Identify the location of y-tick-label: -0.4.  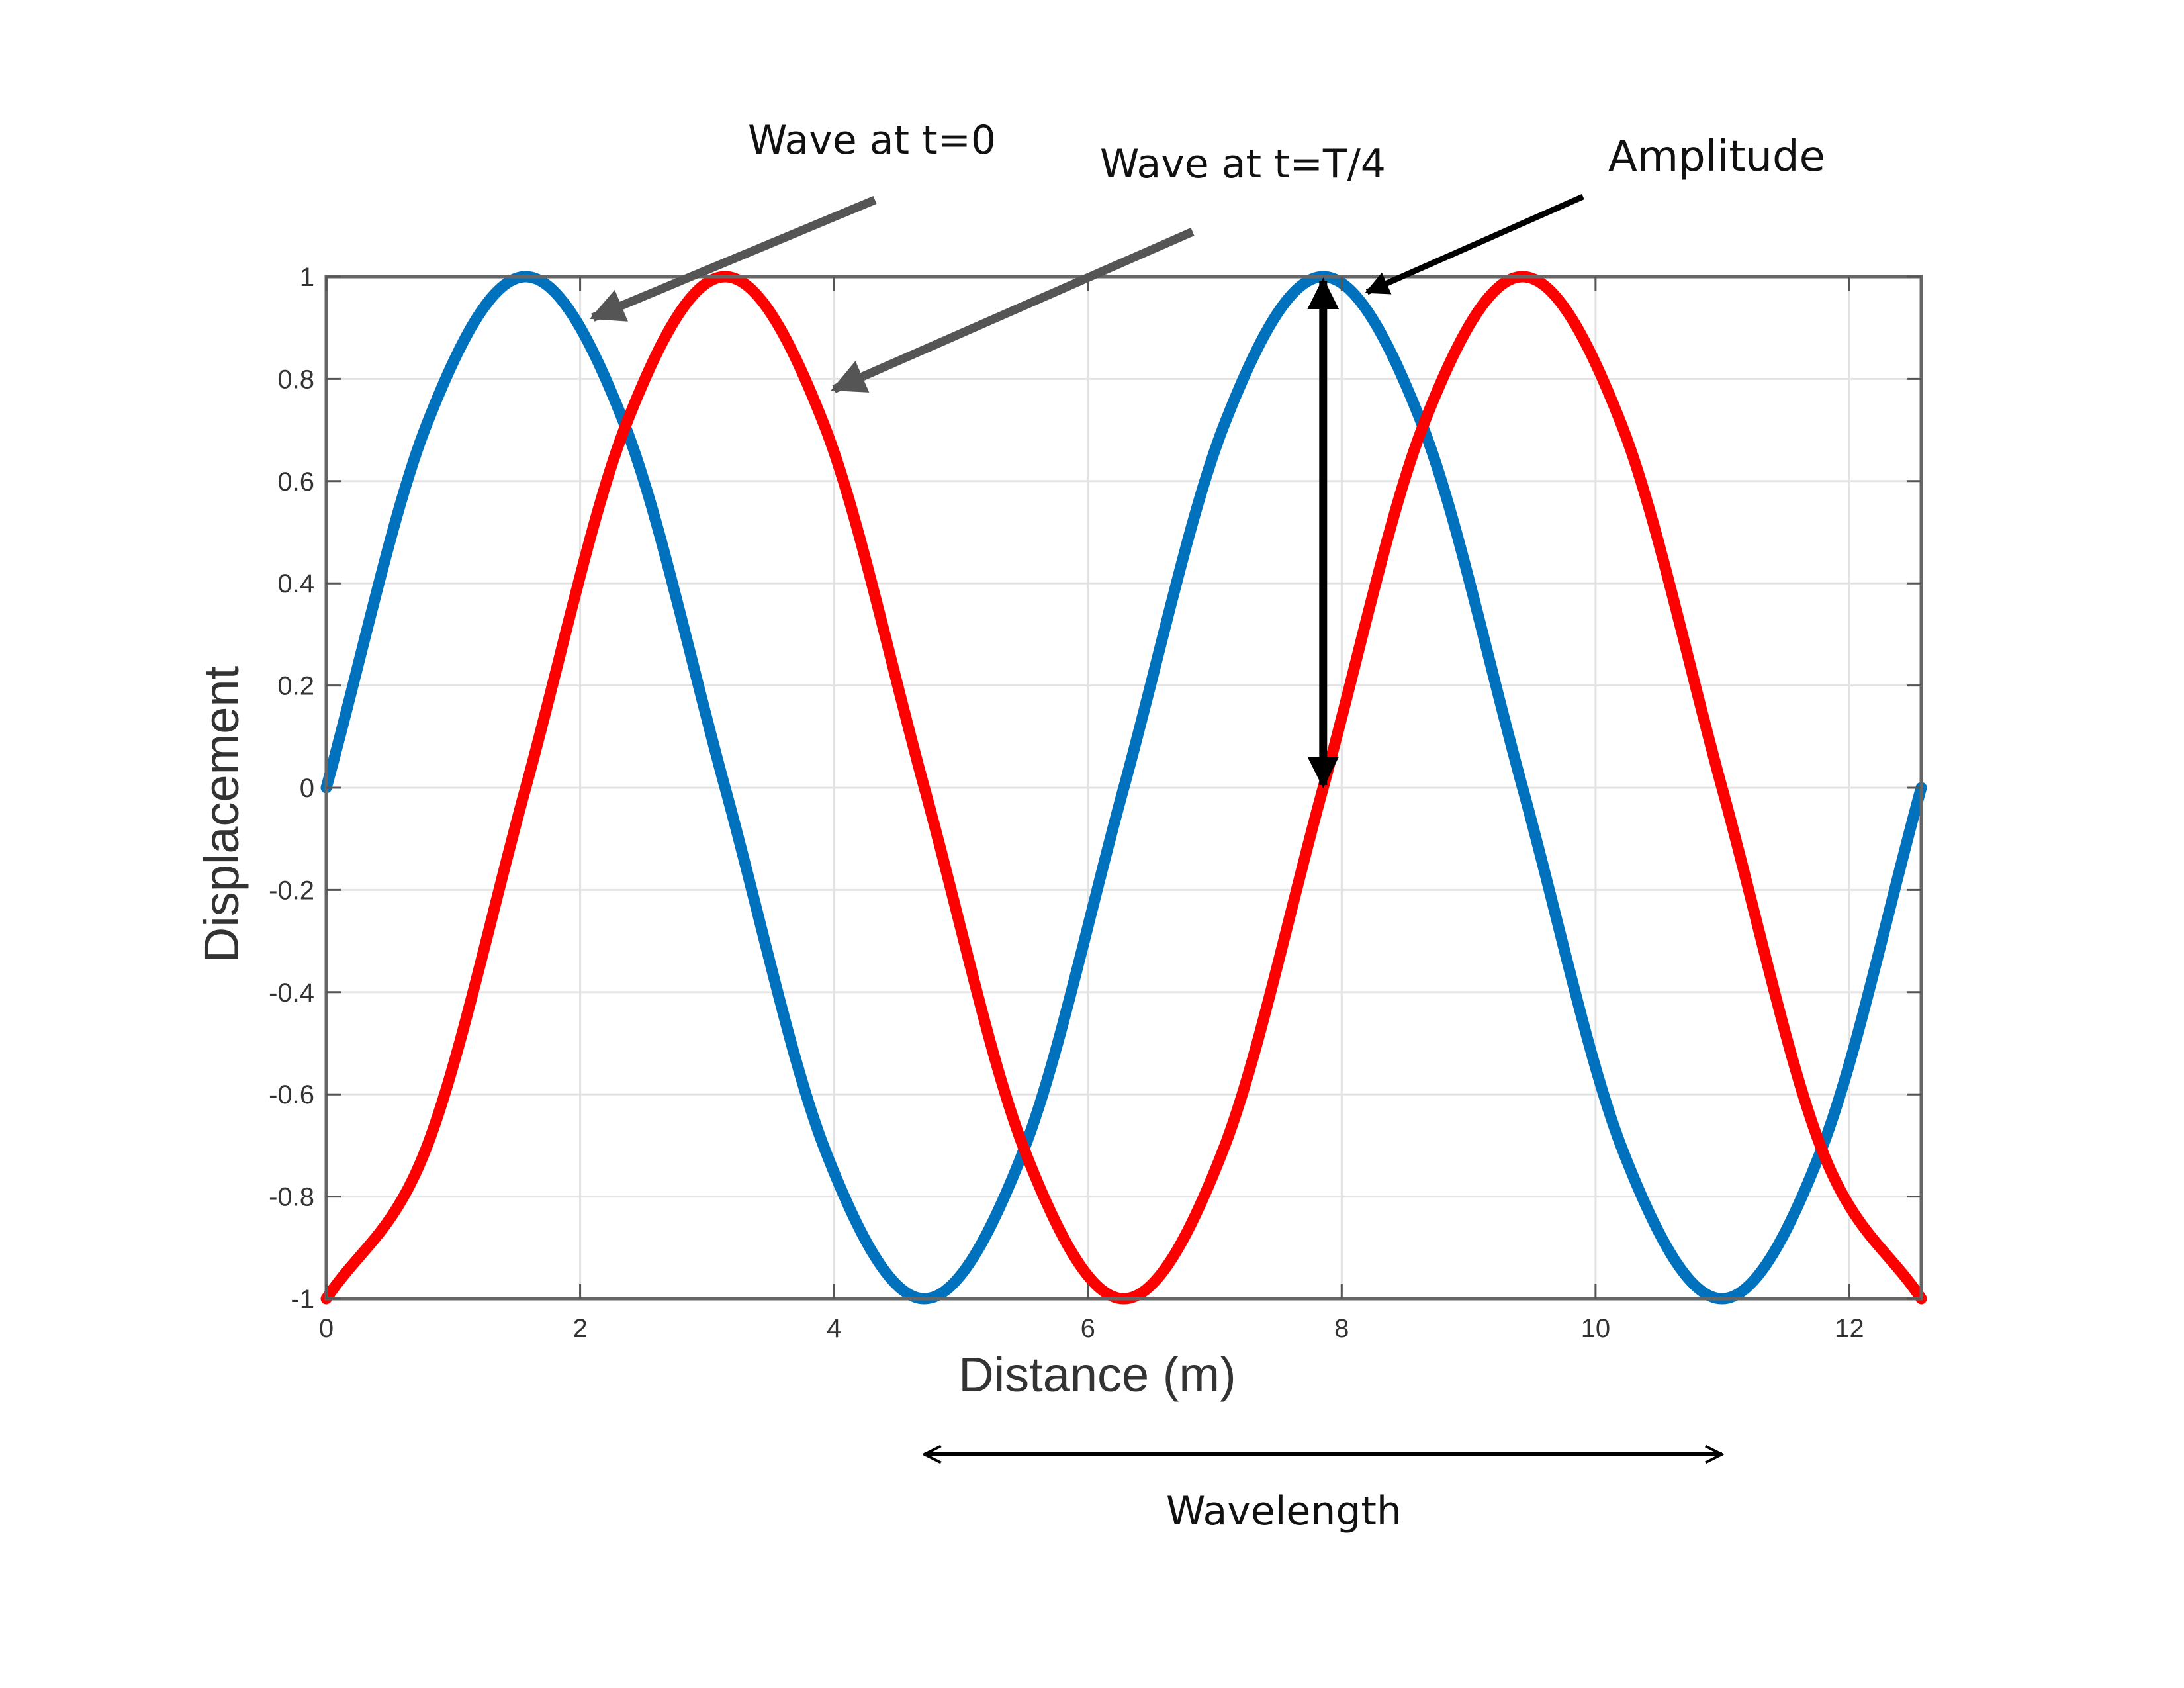
(291, 993).